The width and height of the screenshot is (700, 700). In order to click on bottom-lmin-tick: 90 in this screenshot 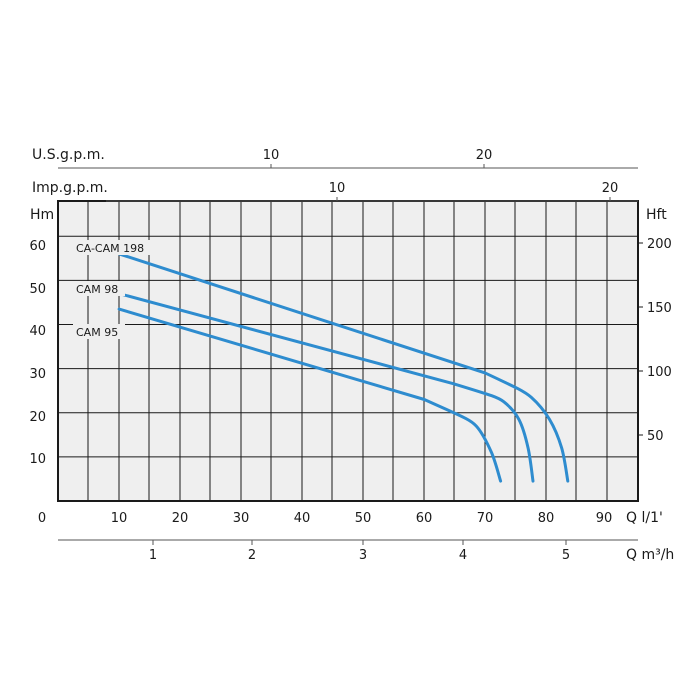, I will do `click(604, 518)`.